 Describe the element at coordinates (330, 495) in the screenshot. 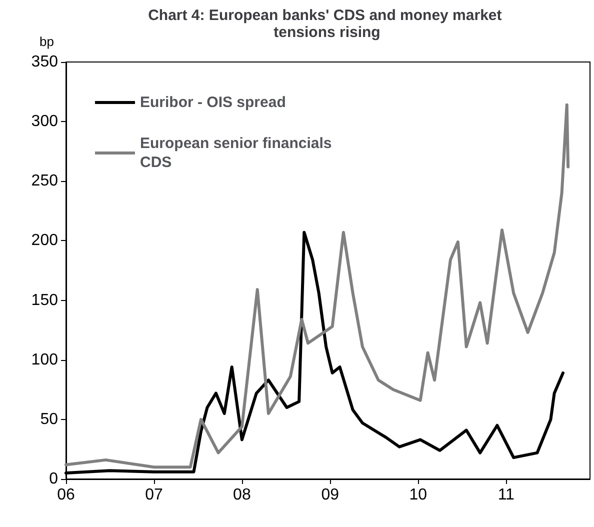

I see `x-tick-label: 09` at that location.